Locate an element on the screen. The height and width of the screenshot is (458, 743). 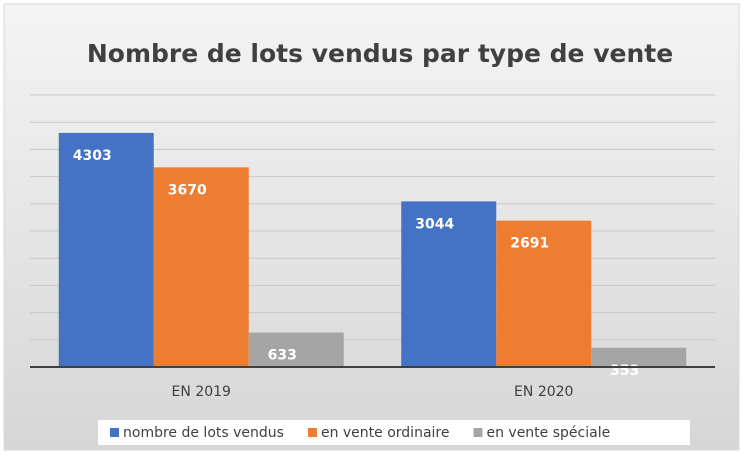
data-label: 3670 is located at coordinates (187, 190).